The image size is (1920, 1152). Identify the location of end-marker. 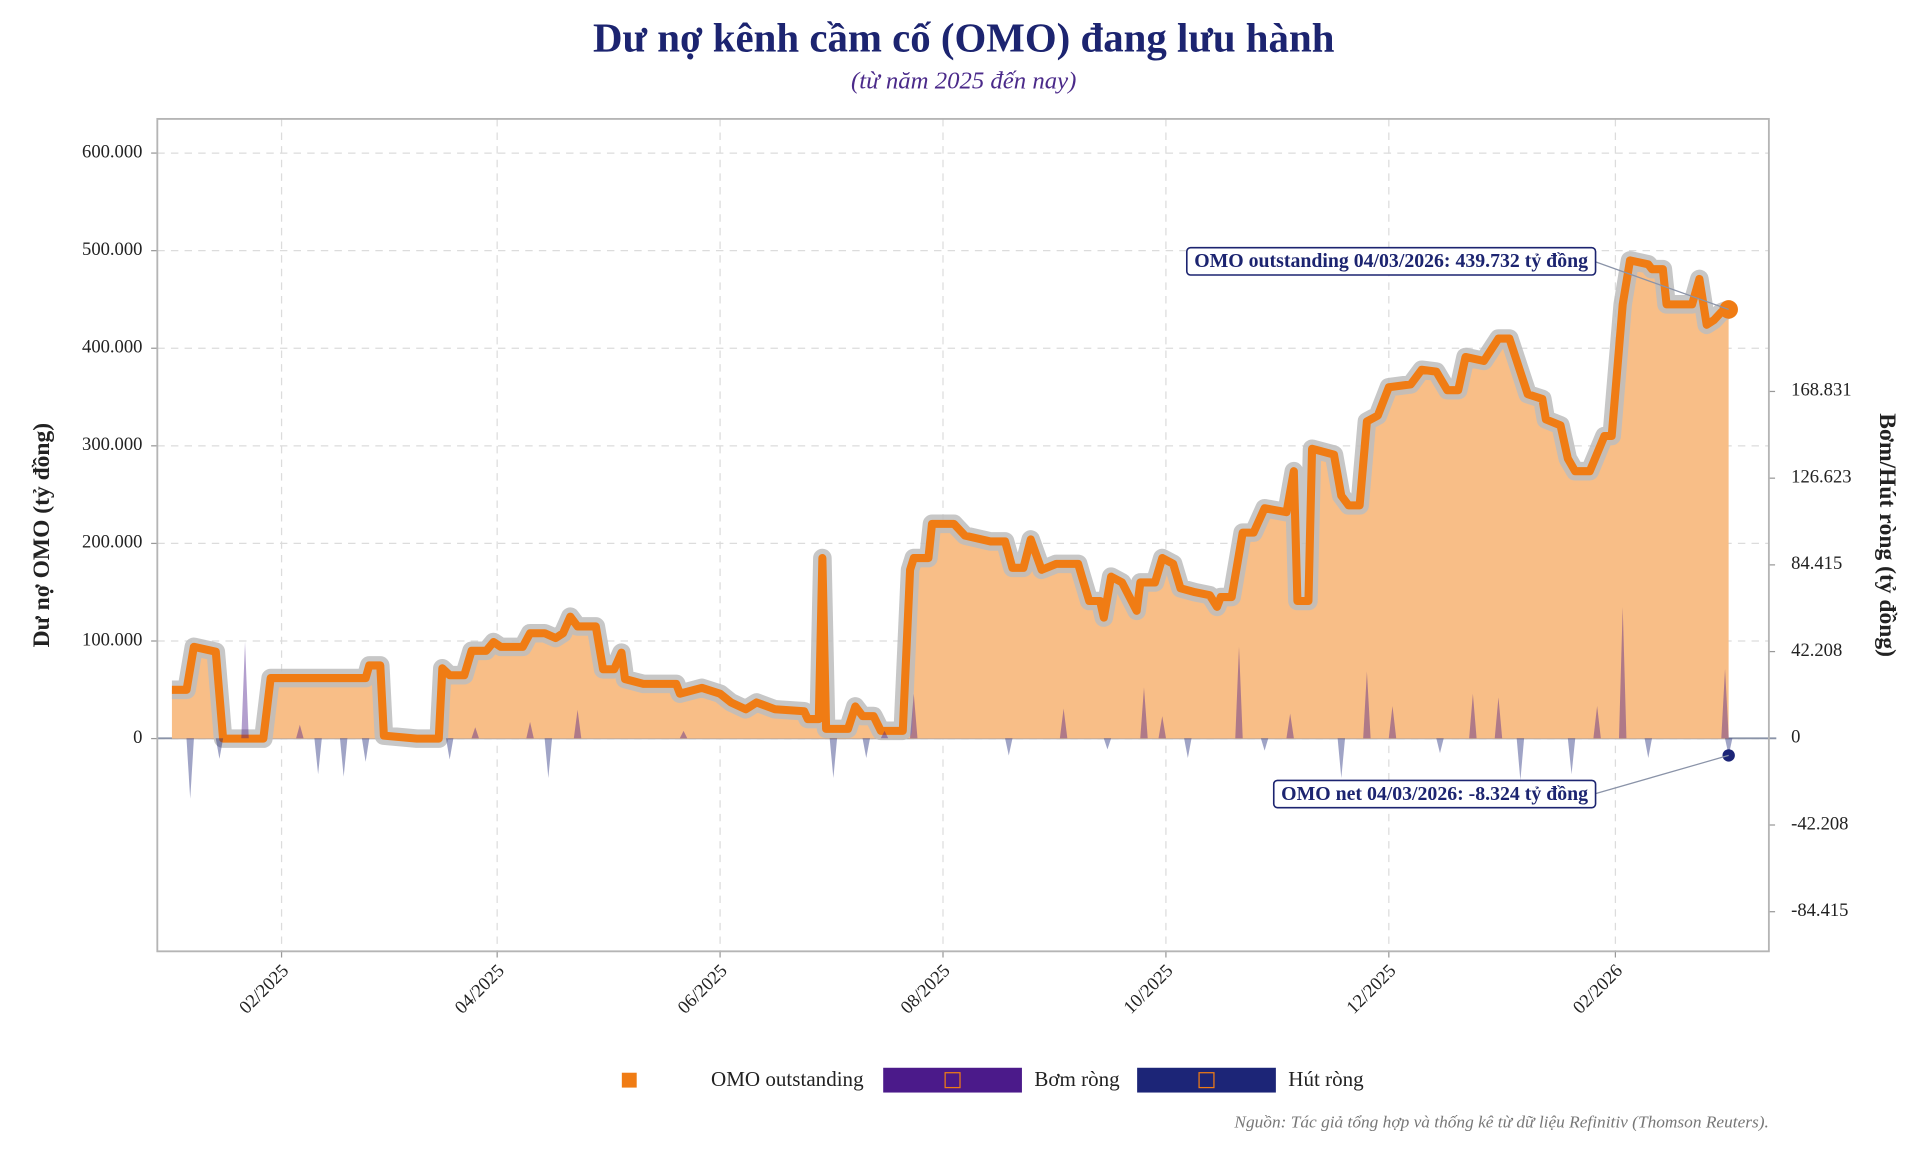
(1728, 309).